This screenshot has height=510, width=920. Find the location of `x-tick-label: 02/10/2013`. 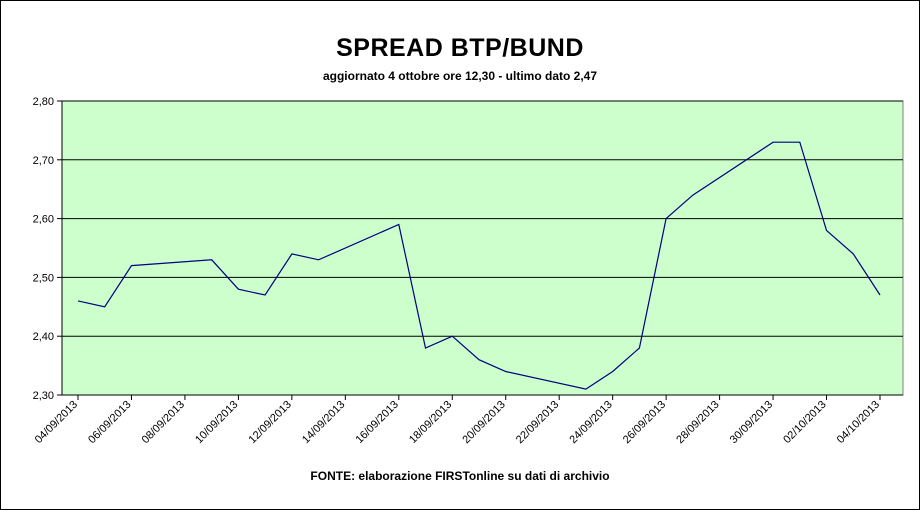

x-tick-label: 02/10/2013 is located at coordinates (804, 422).